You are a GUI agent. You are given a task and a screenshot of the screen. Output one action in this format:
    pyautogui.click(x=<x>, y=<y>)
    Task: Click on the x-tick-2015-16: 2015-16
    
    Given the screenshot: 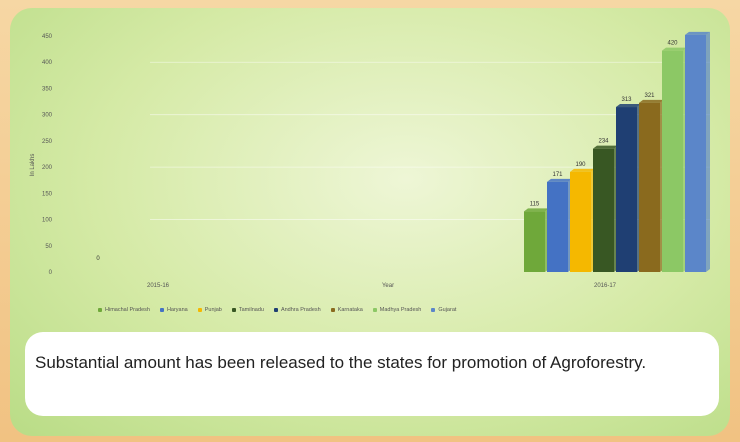 What is the action you would take?
    pyautogui.click(x=158, y=286)
    